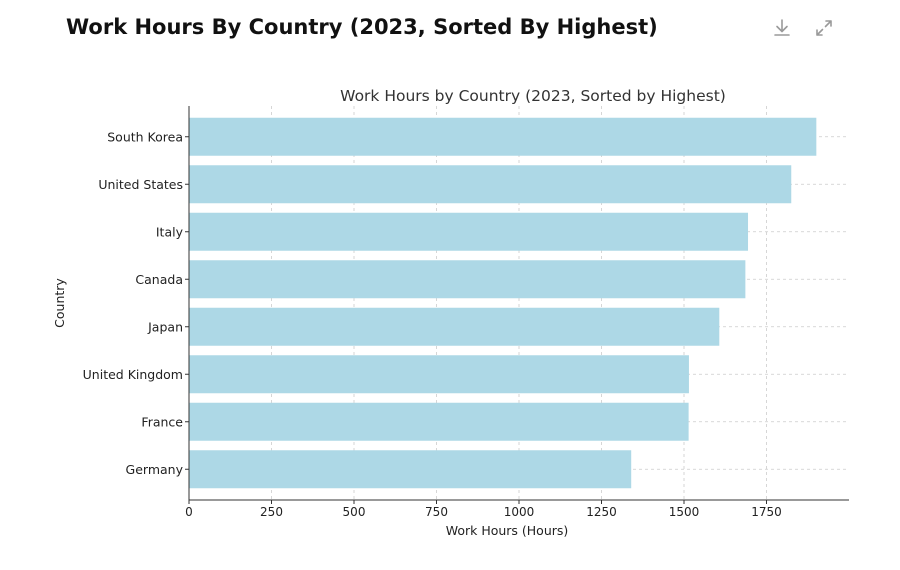 Image resolution: width=900 pixels, height=570 pixels. I want to click on download-icon, so click(782, 27).